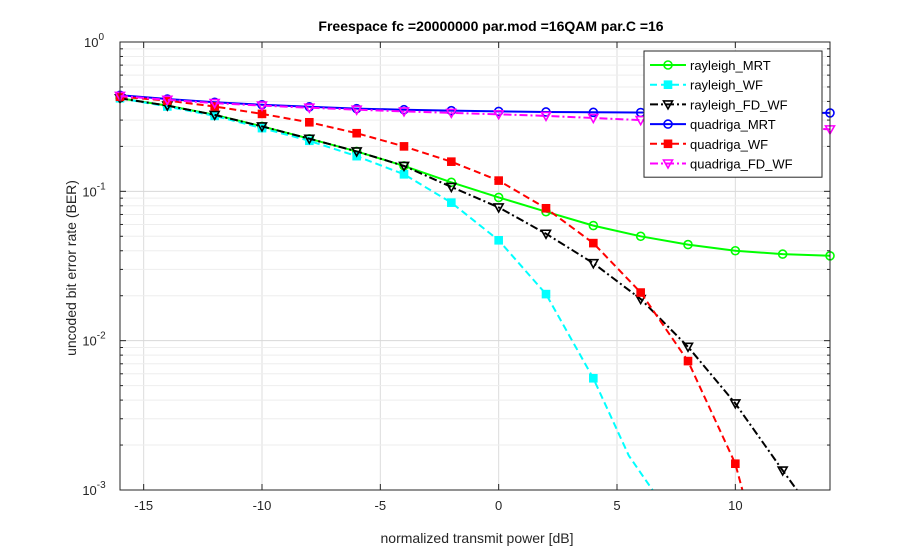  What do you see at coordinates (735, 505) in the screenshot?
I see `x-tick-label: 10` at bounding box center [735, 505].